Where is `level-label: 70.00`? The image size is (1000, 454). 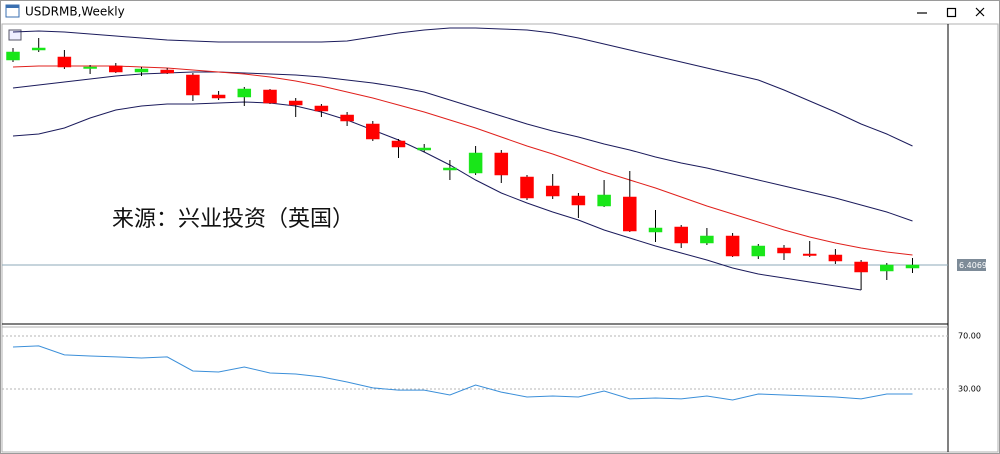 level-label: 70.00 is located at coordinates (969, 335).